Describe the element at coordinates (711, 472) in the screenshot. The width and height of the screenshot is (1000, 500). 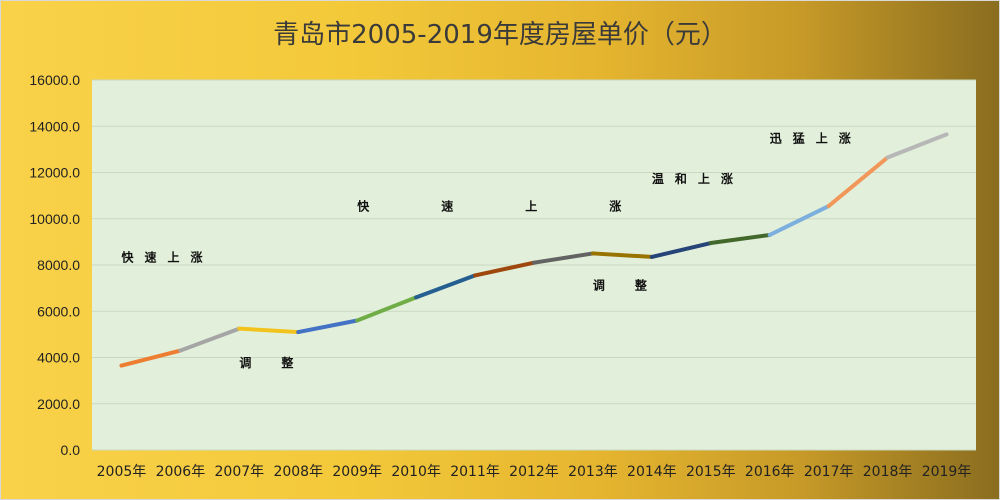
I see `x-tick-label: 2015年` at that location.